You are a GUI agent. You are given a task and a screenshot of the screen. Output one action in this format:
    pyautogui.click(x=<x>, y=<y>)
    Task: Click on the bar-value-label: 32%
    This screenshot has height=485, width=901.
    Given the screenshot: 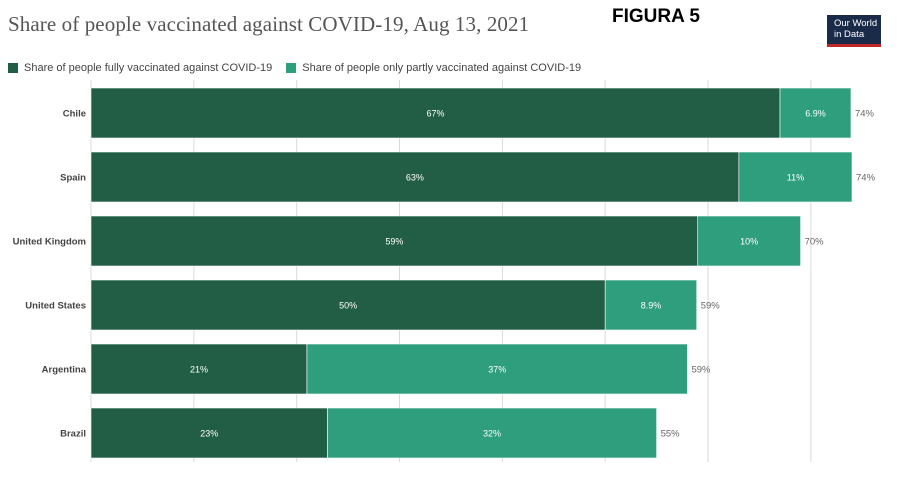 What is the action you would take?
    pyautogui.click(x=492, y=434)
    